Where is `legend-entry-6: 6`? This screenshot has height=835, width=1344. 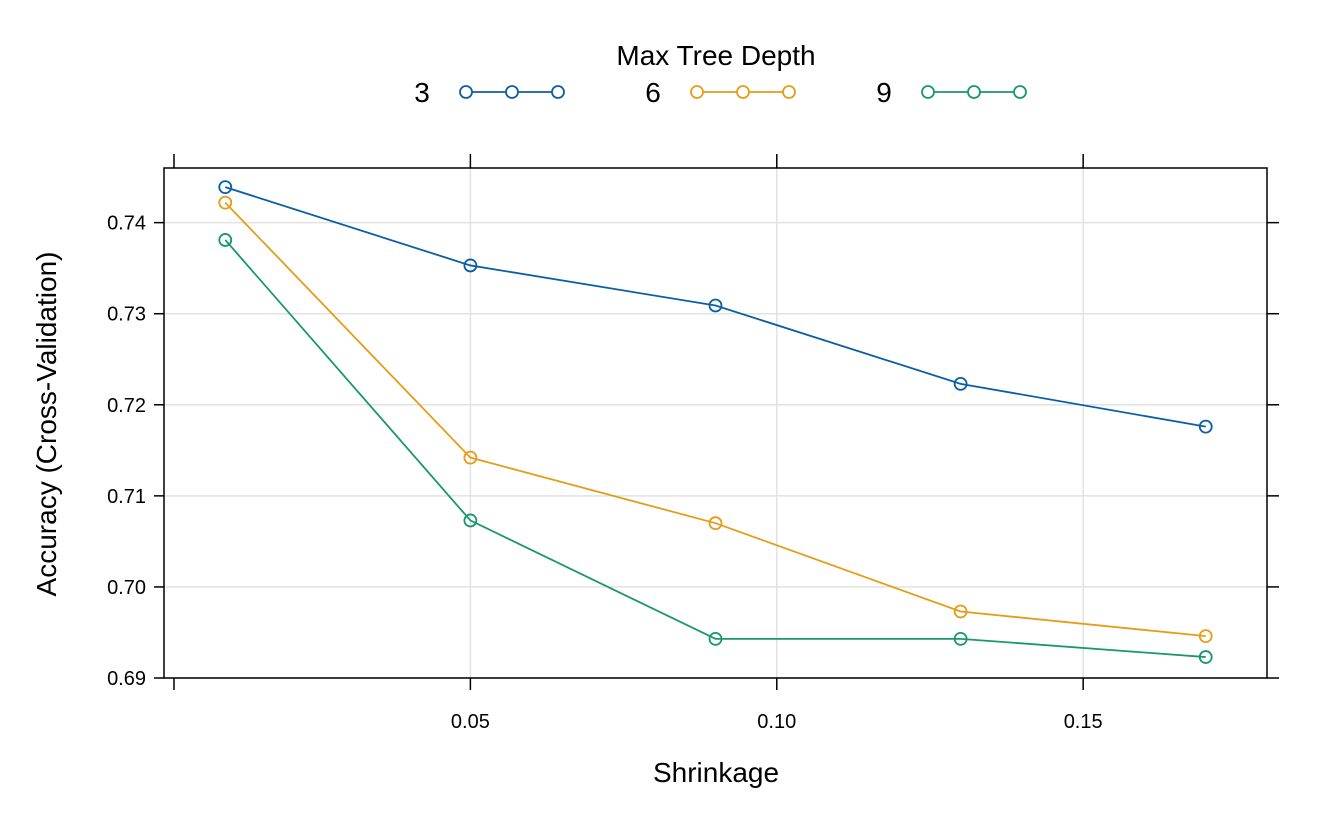
legend-entry-6: 6 is located at coordinates (720, 92).